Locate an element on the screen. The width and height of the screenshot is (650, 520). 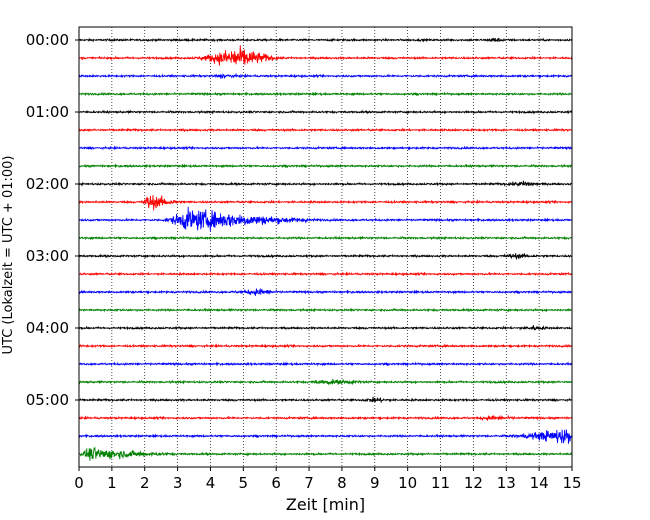
x-tick-label: 11 is located at coordinates (440, 483).